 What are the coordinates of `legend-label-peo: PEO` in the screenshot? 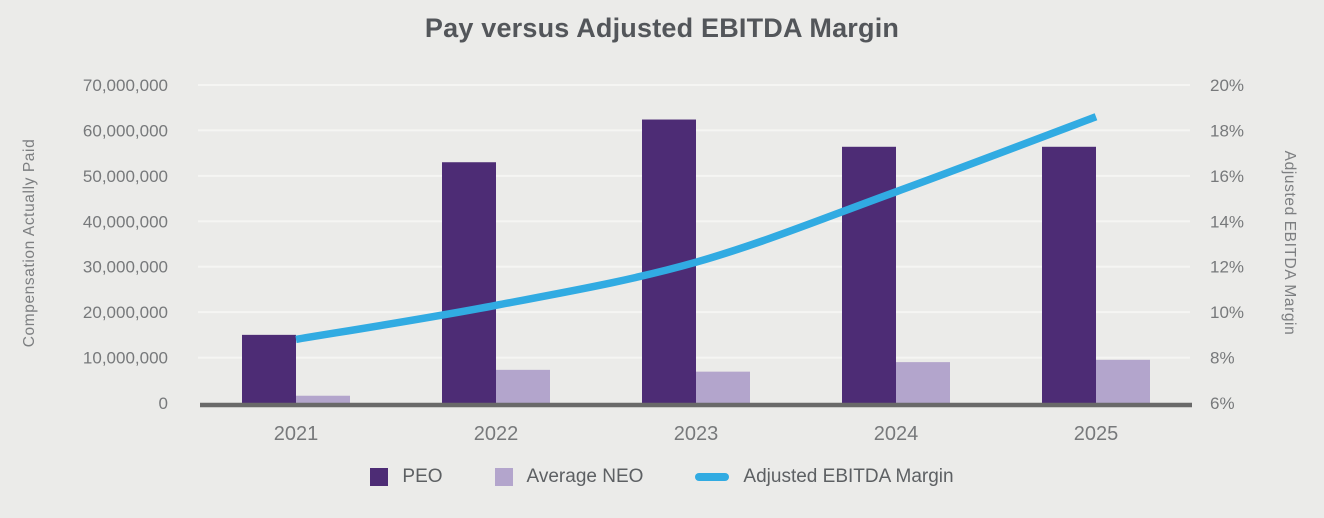 It's located at (422, 476).